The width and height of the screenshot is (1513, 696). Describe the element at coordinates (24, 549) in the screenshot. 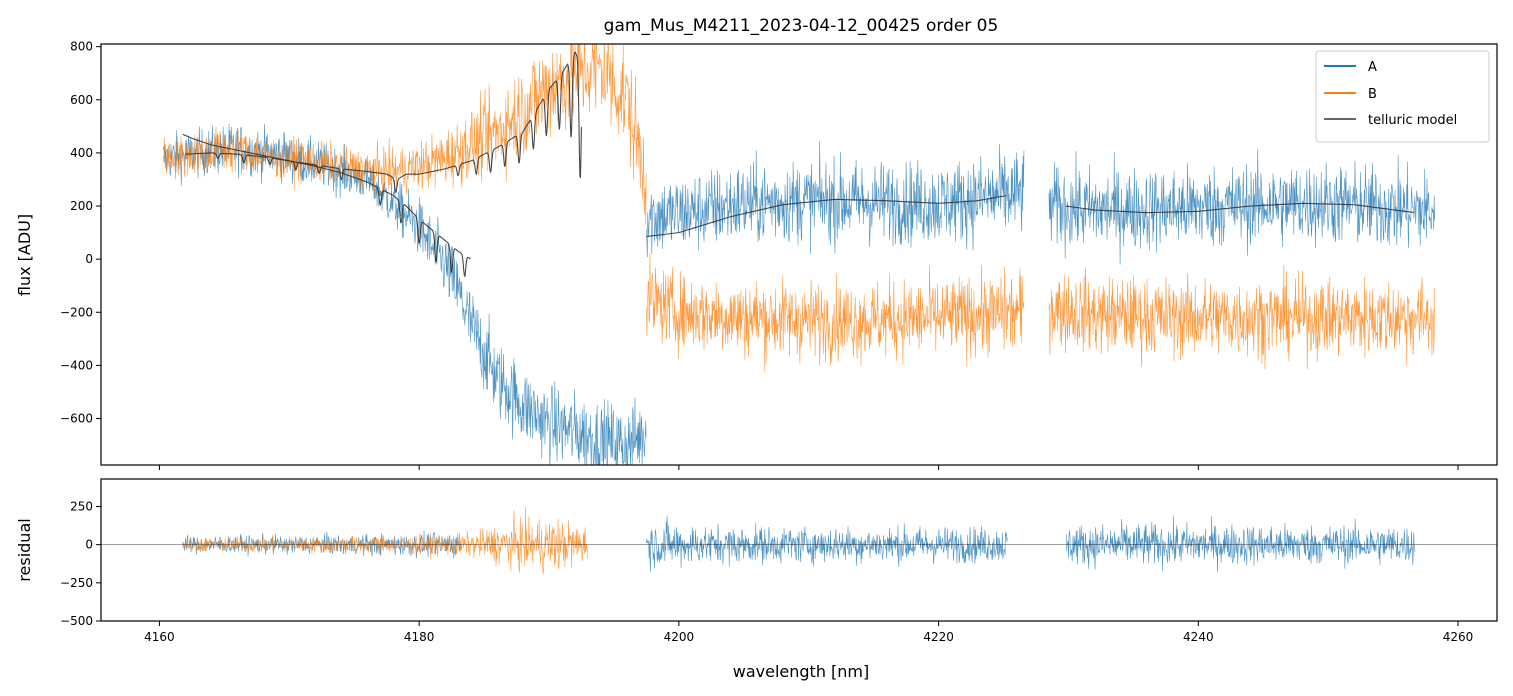

I see `residual-y-axis-label: residual` at that location.